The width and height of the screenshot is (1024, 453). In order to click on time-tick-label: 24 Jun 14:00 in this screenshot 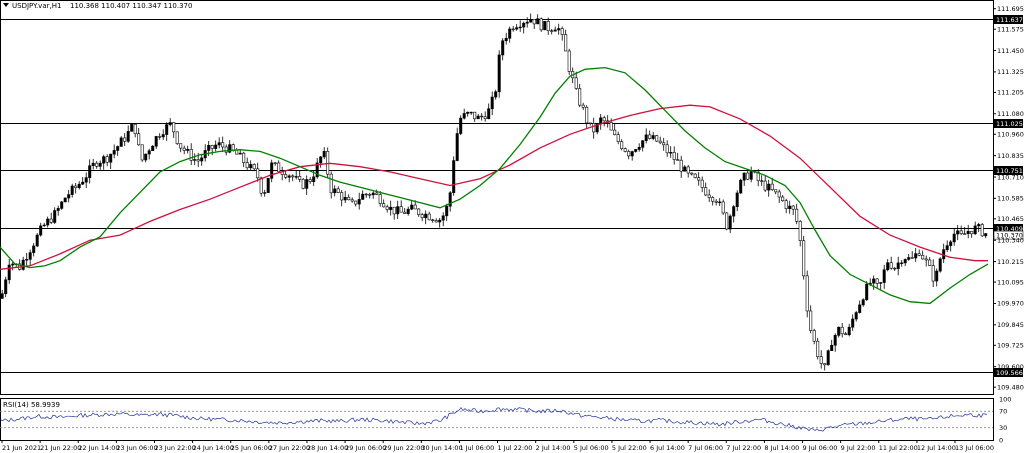, I will do `click(213, 448)`.